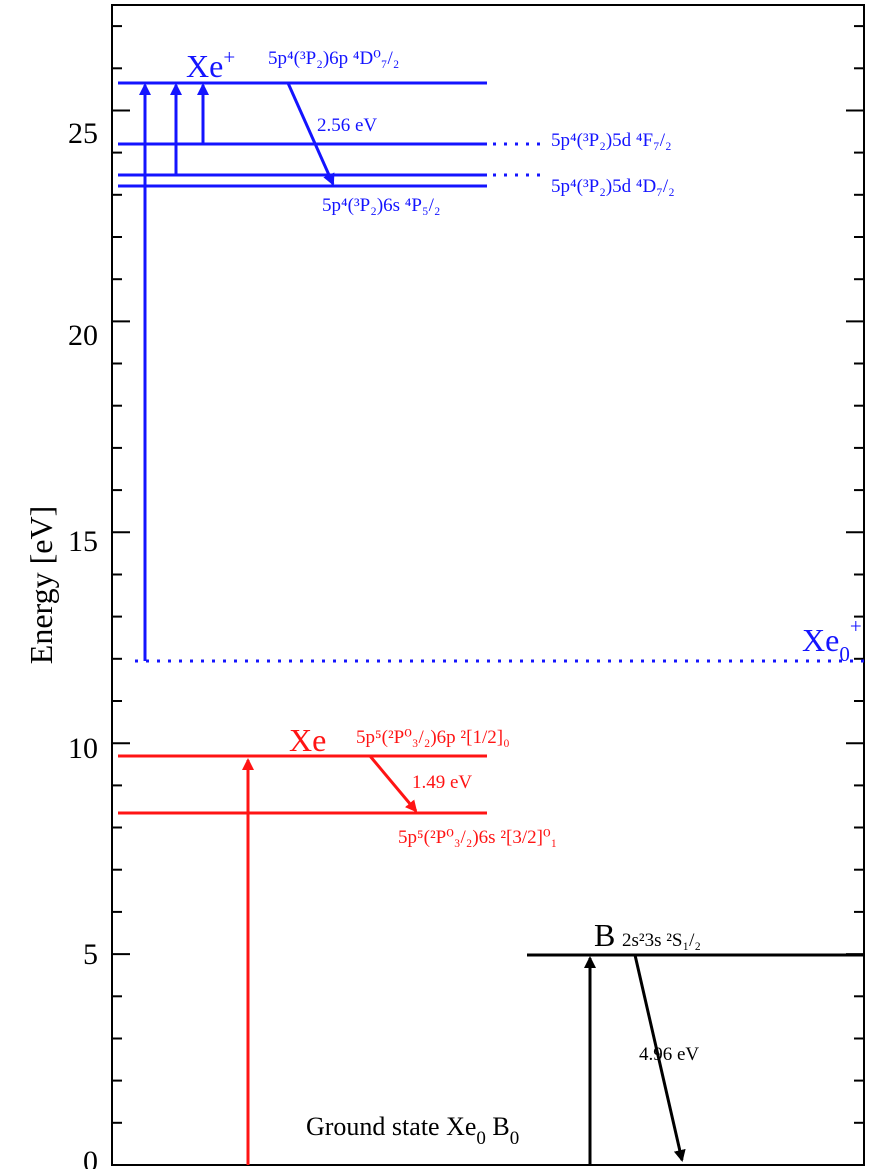  I want to click on y-axis-label: Energy [eV], so click(41, 585).